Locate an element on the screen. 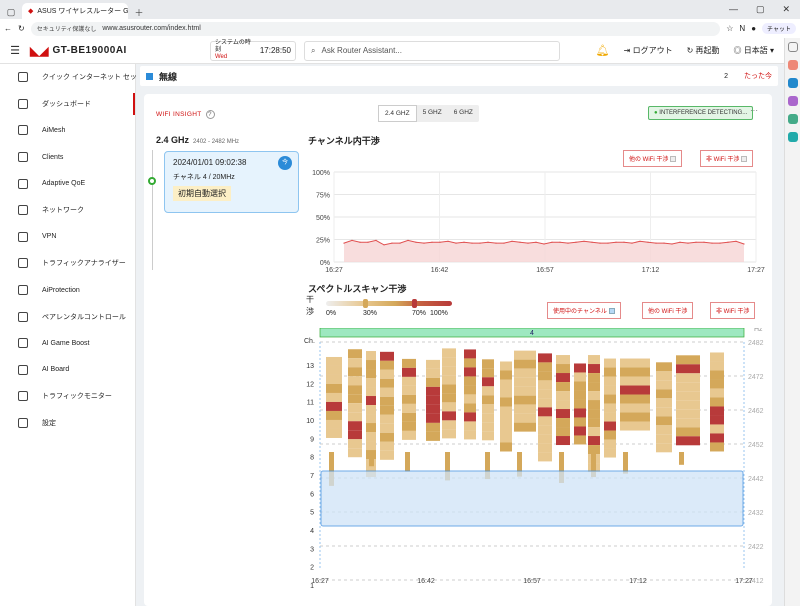  office-icon is located at coordinates (792, 65).